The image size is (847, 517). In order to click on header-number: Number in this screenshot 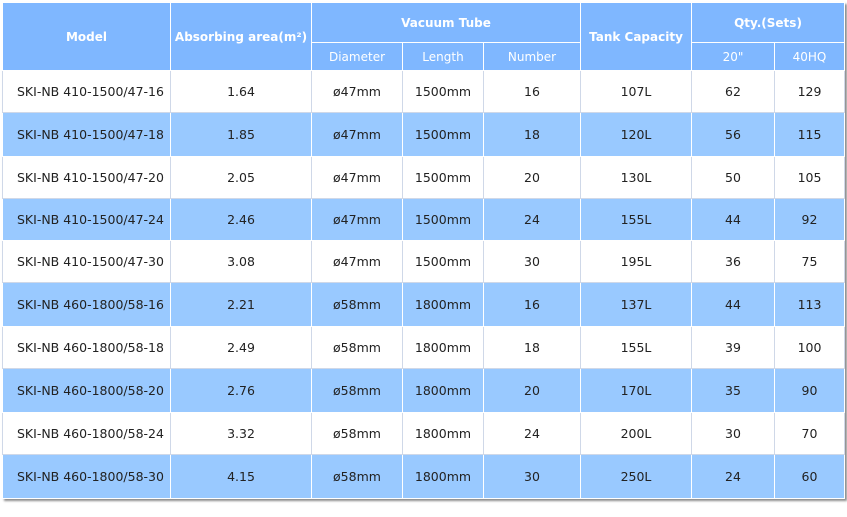, I will do `click(532, 56)`.